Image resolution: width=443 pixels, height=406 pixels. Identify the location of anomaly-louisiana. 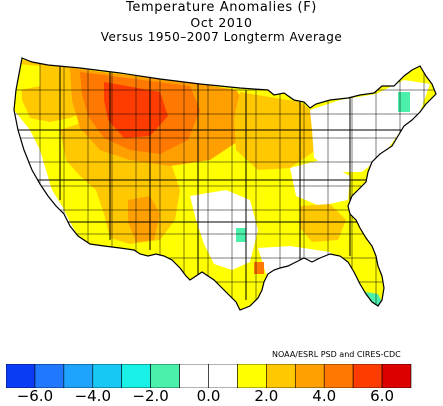
(259, 268).